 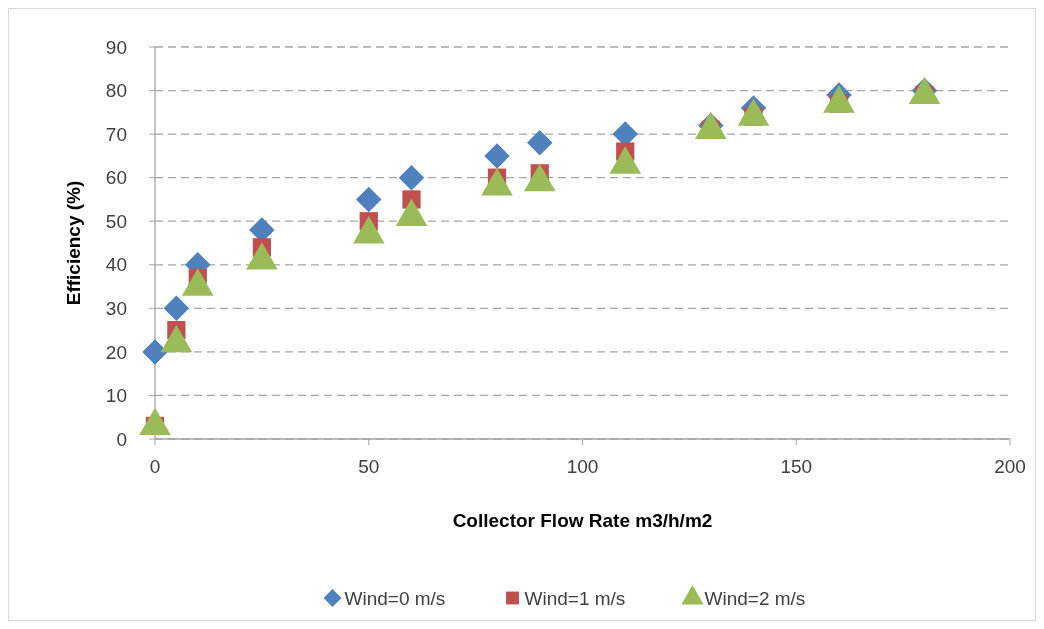 What do you see at coordinates (116, 352) in the screenshot?
I see `y-tick-label: 20` at bounding box center [116, 352].